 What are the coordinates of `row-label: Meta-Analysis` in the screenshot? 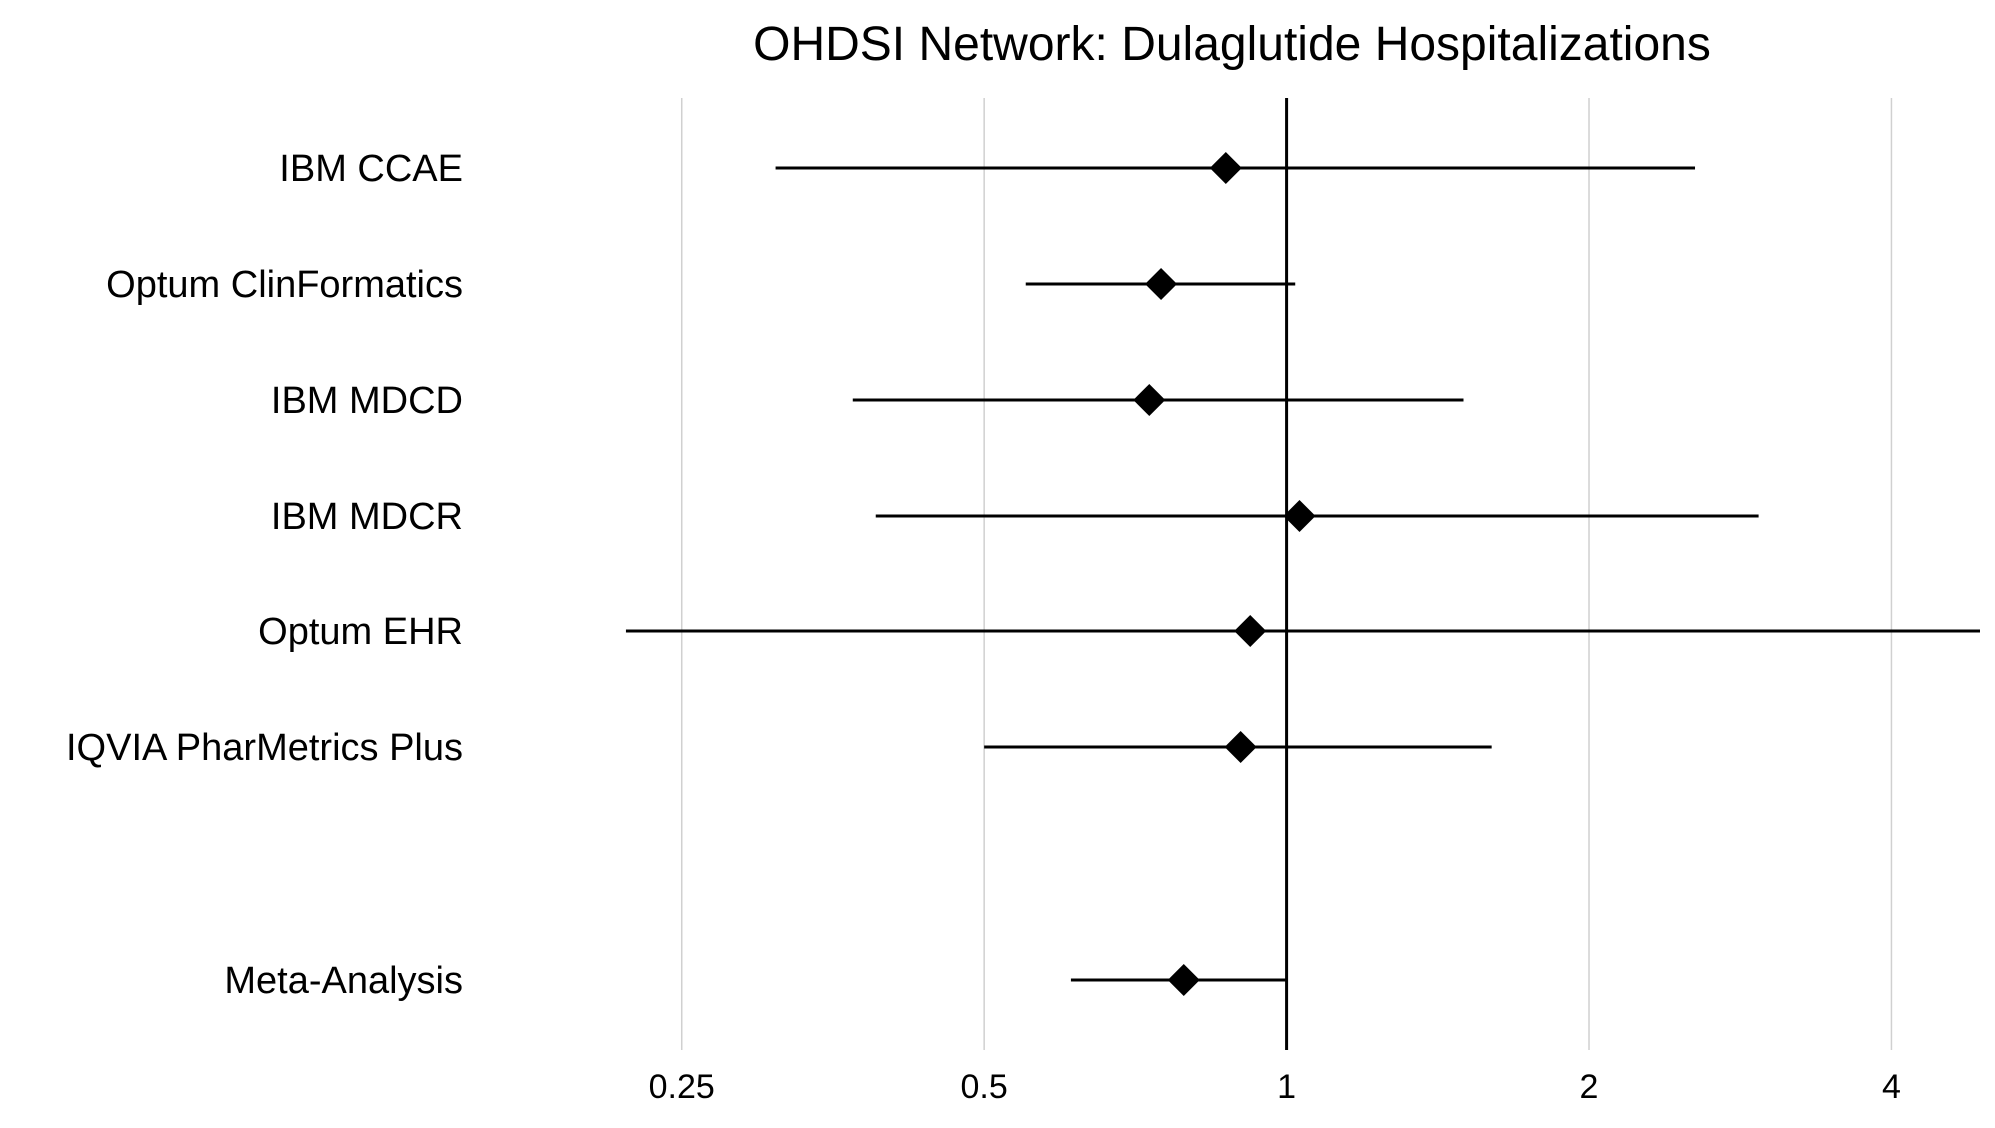 It's located at (343, 981).